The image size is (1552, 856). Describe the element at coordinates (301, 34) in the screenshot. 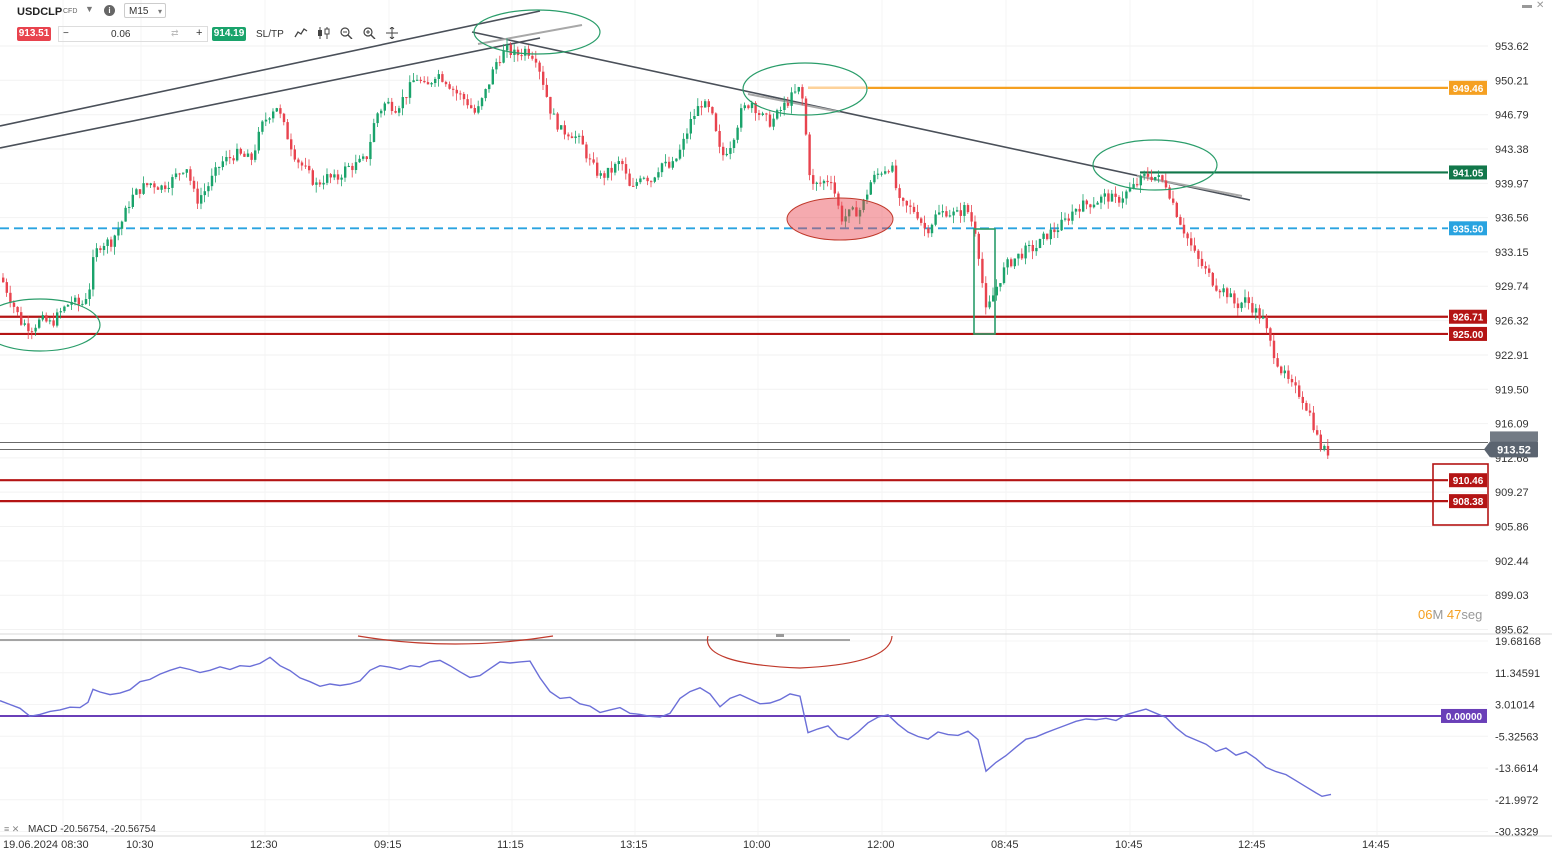

I see `line-chart-icon` at that location.